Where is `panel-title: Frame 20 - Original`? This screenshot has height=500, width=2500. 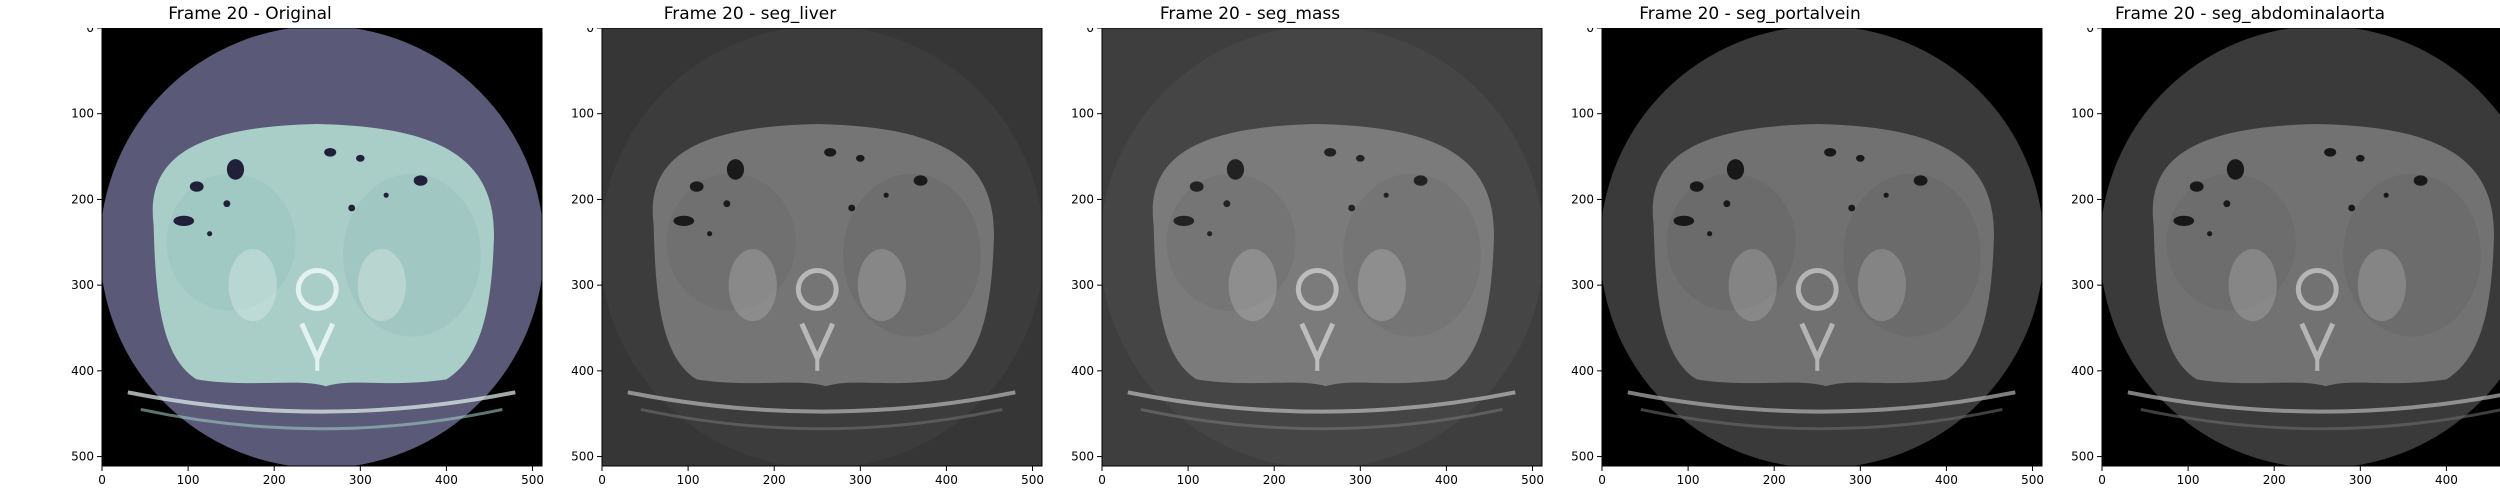 panel-title: Frame 20 - Original is located at coordinates (250, 14).